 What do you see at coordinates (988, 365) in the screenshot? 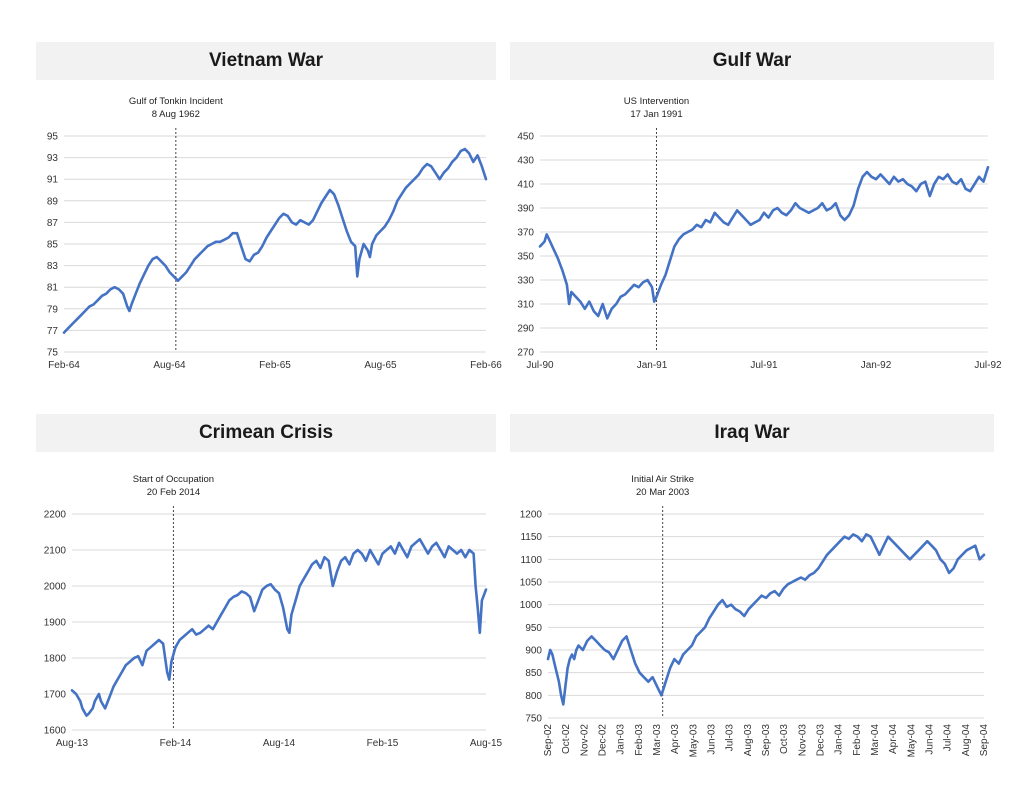
I see `x-tick-label: Jul-92` at bounding box center [988, 365].